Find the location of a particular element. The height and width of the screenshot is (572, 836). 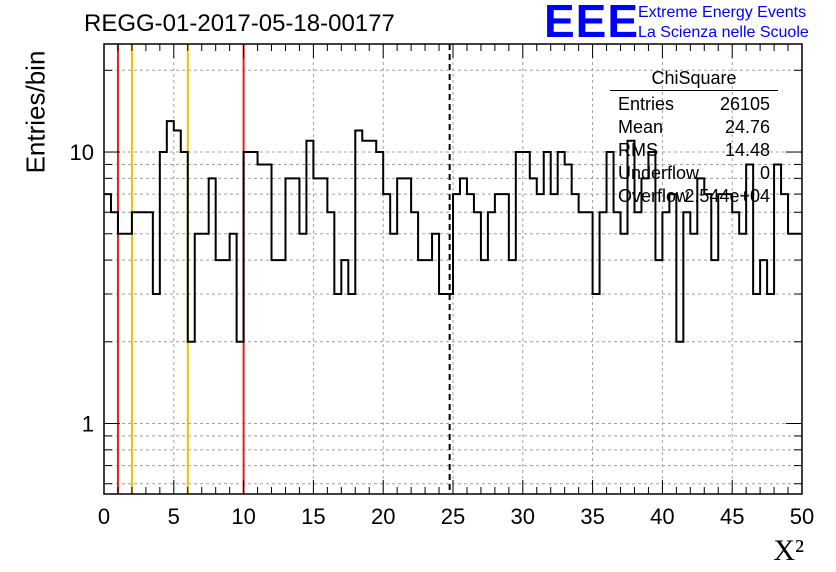

logo-line-2: La Scienza nelle Scuole is located at coordinates (723, 32).